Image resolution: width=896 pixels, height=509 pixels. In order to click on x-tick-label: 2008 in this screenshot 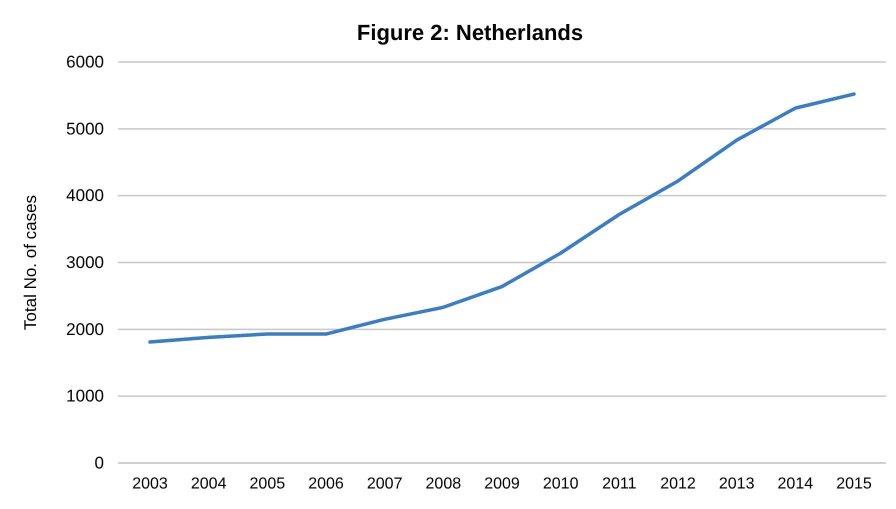, I will do `click(444, 483)`.